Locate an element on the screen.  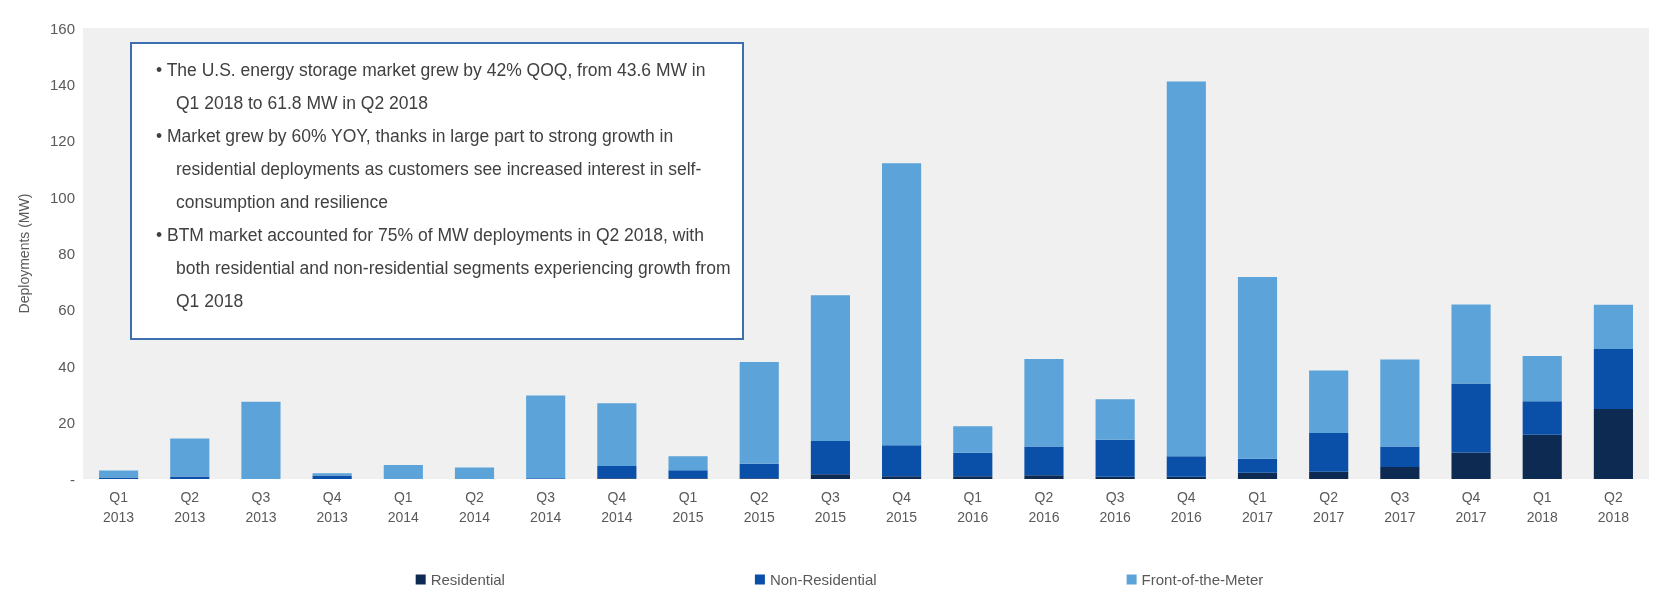
y-axis-title: Deployments (MW) is located at coordinates (24, 253).